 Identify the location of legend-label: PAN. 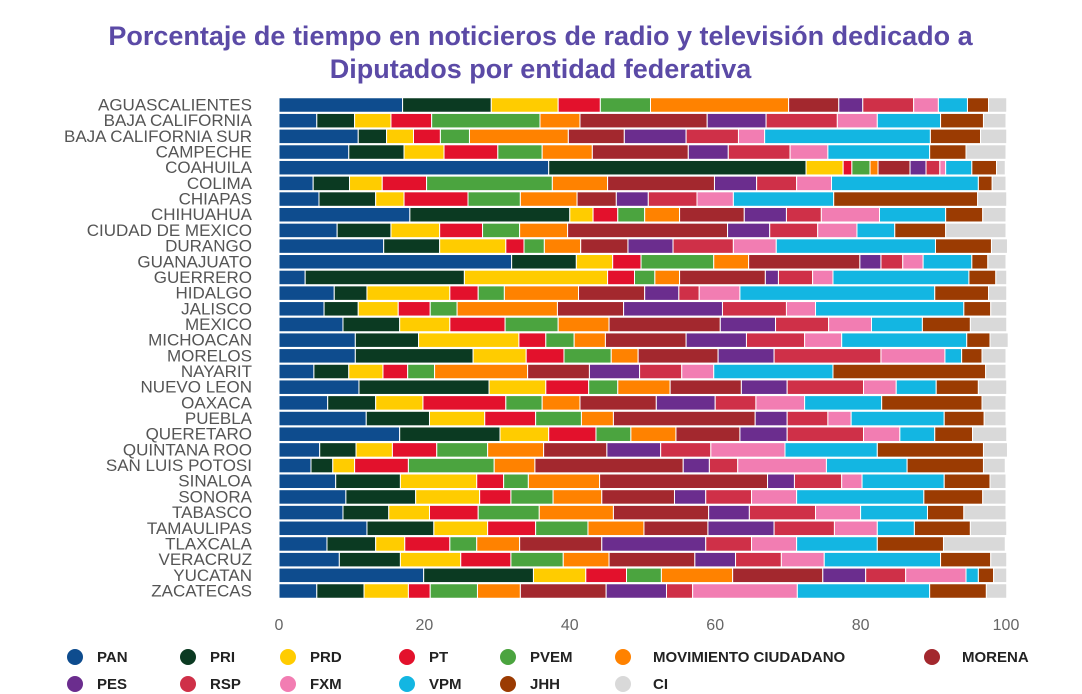
(112, 657).